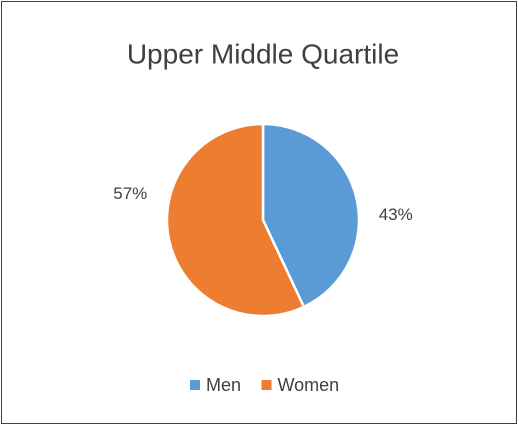  Describe the element at coordinates (309, 385) in the screenshot. I see `legend-label: Women` at that location.